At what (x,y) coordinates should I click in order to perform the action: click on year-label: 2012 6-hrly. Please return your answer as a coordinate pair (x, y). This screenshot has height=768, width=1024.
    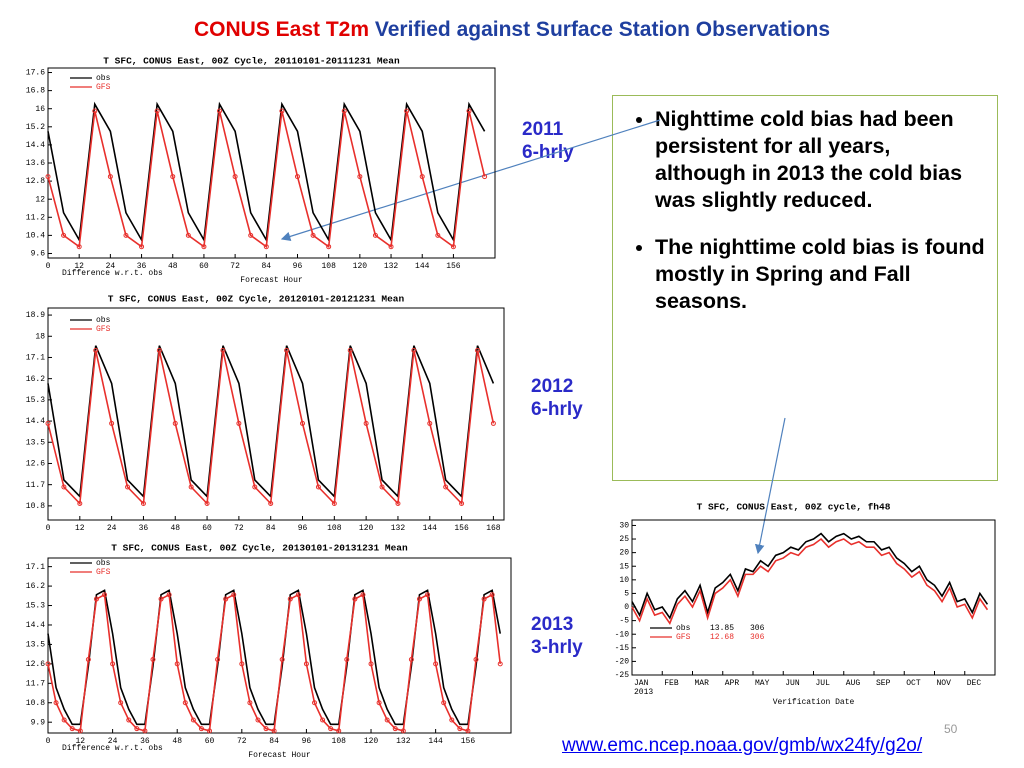
    Looking at the image, I should click on (557, 398).